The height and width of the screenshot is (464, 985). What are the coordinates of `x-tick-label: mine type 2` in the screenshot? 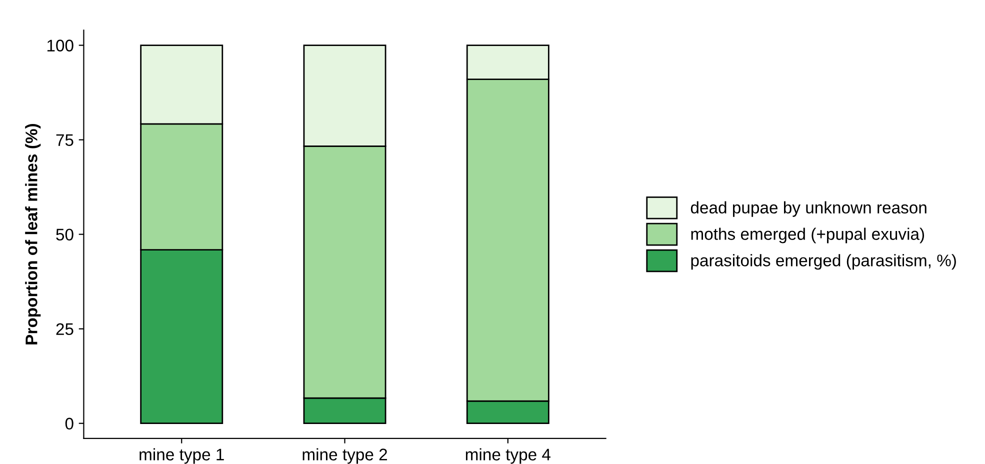 It's located at (344, 456).